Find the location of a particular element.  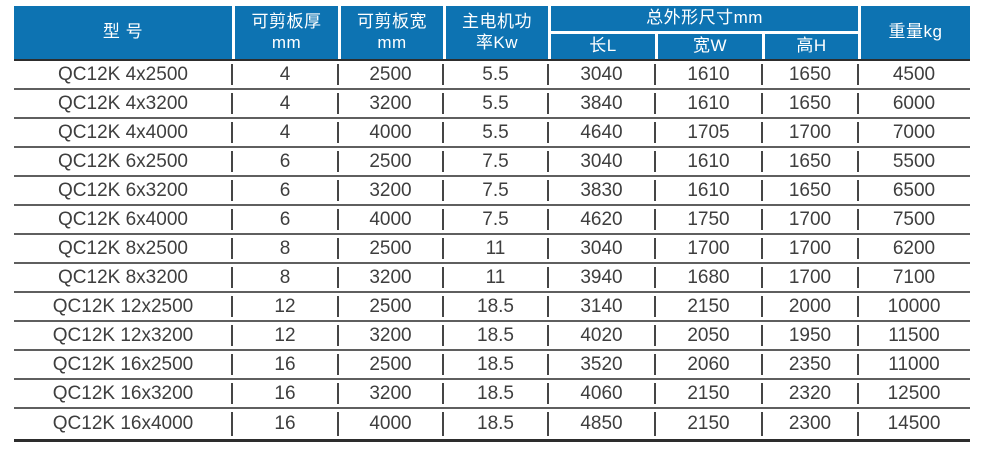

cell-length: 3840 is located at coordinates (602, 103).